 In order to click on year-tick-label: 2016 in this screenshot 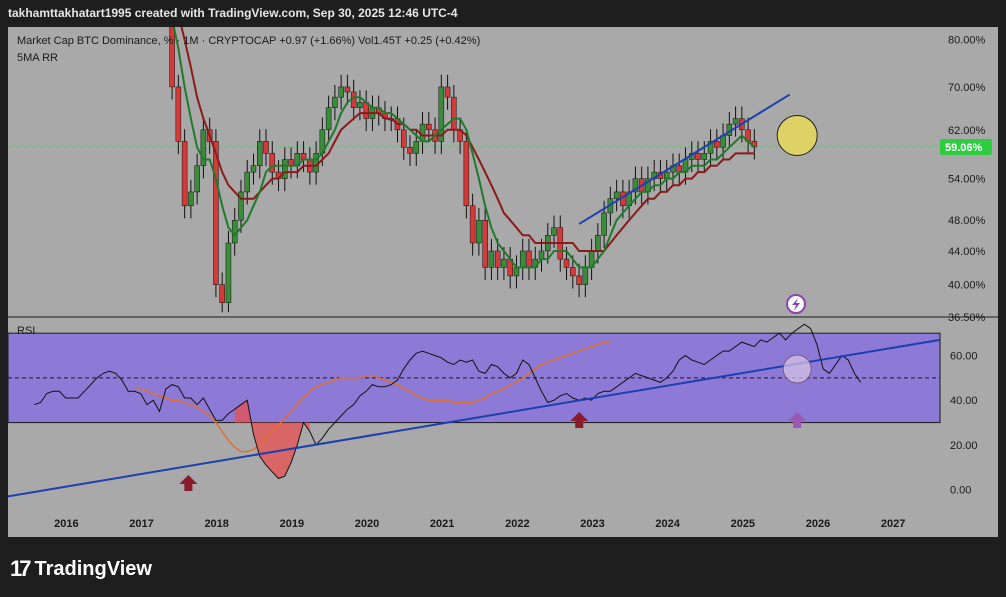, I will do `click(66, 524)`.